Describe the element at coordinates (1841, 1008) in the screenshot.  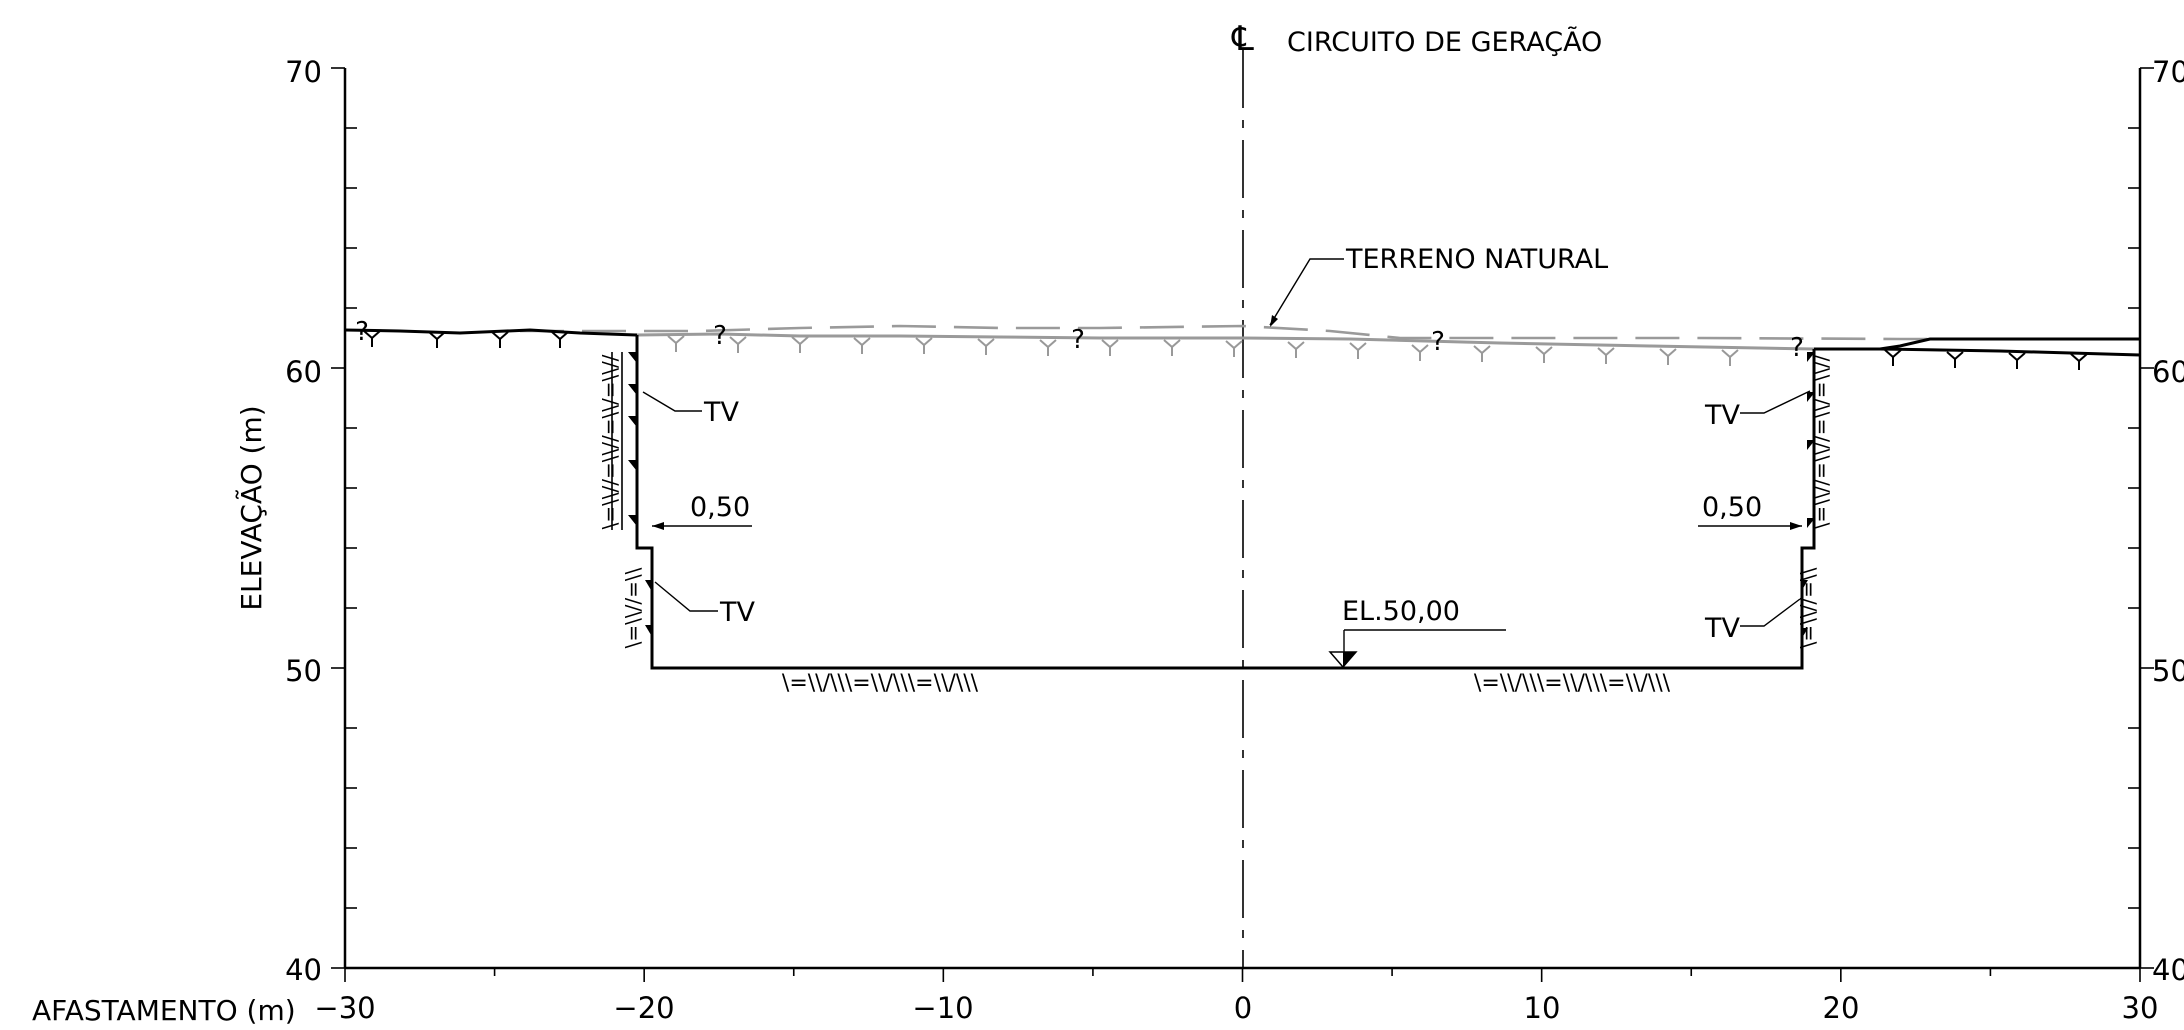
I see `x-tick-label: 20` at that location.